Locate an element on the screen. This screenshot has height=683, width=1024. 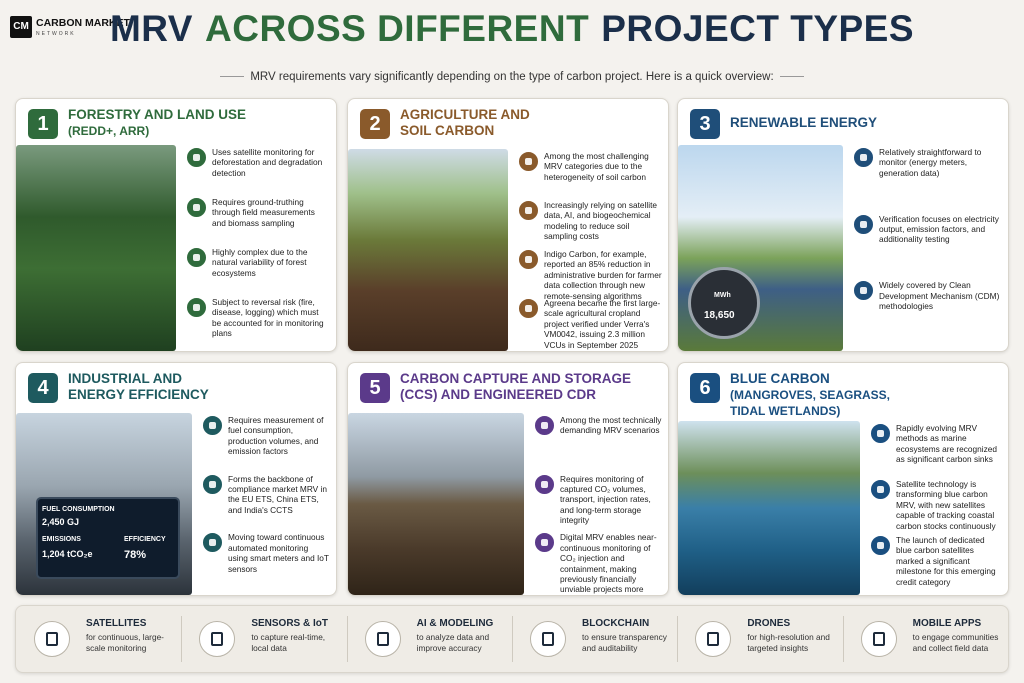
gauge-value: 18,650 is located at coordinates (719, 315).